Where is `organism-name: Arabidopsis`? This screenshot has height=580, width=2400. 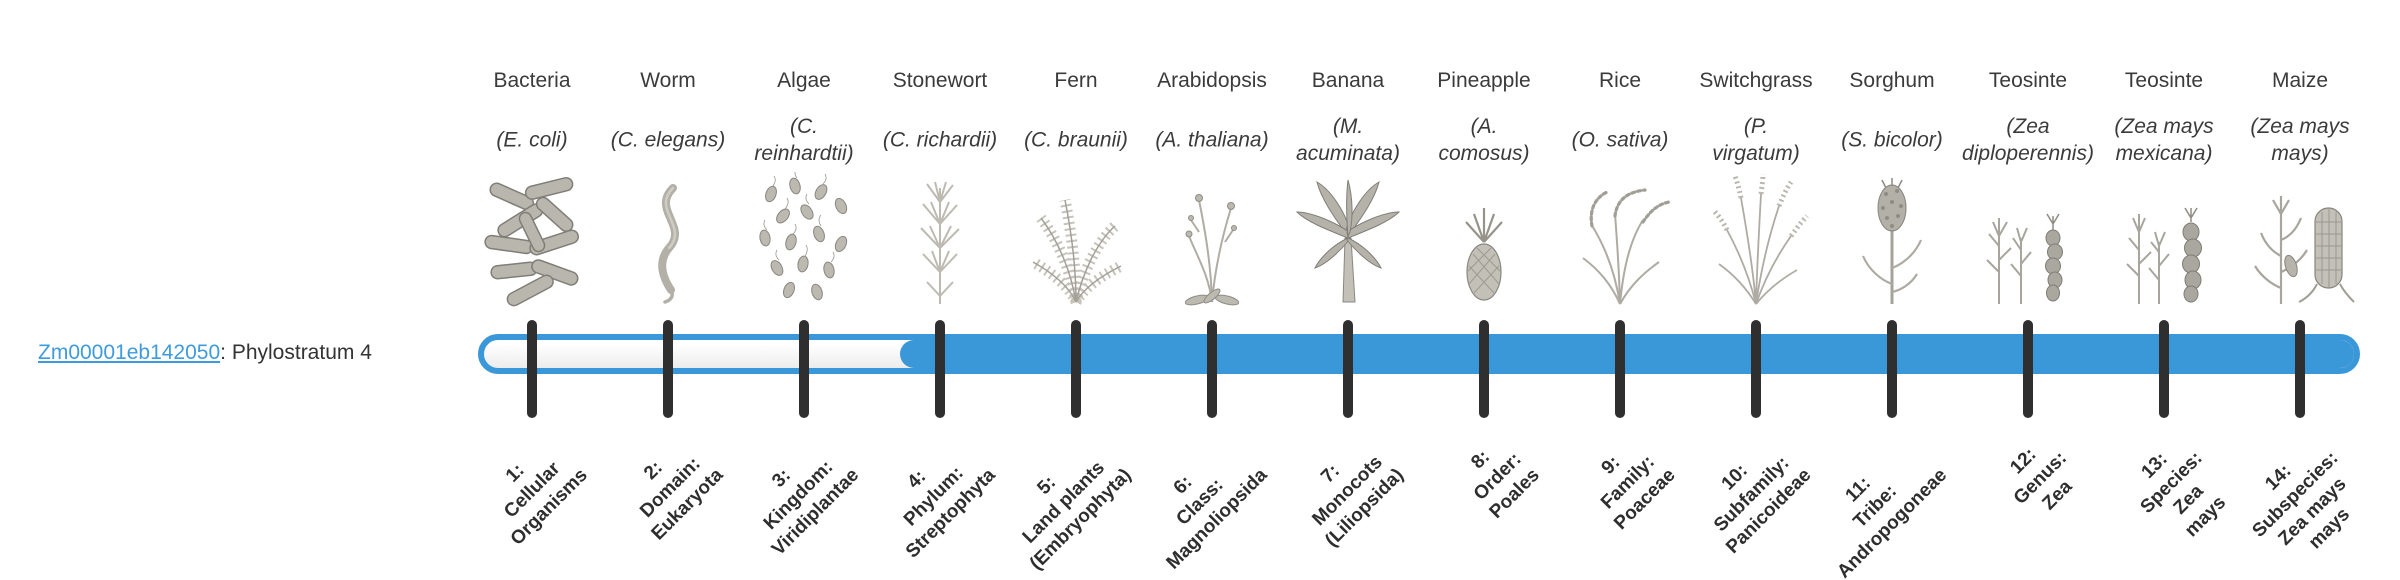 organism-name: Arabidopsis is located at coordinates (1212, 80).